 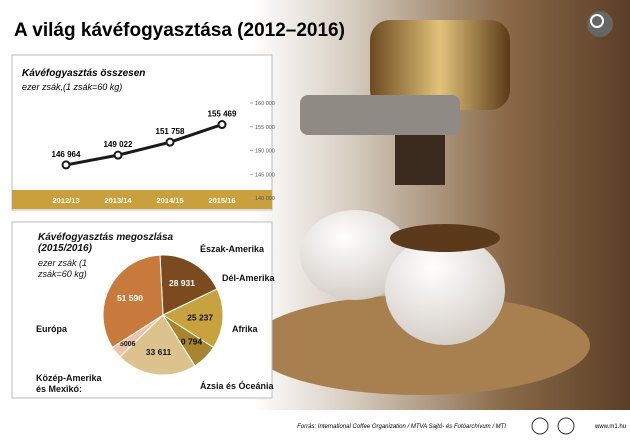 I want to click on y-tick-label: 150 000, so click(x=265, y=152).